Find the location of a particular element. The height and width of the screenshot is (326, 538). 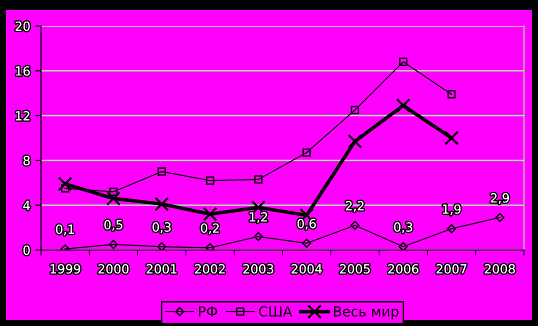

y-tick-label: 12 is located at coordinates (23, 115).